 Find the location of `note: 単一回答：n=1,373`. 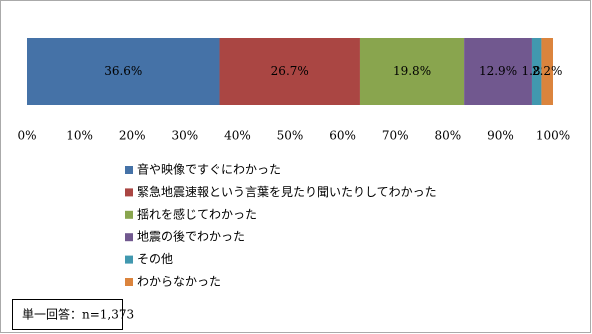

note: 単一回答：n=1,373 is located at coordinates (78, 314).